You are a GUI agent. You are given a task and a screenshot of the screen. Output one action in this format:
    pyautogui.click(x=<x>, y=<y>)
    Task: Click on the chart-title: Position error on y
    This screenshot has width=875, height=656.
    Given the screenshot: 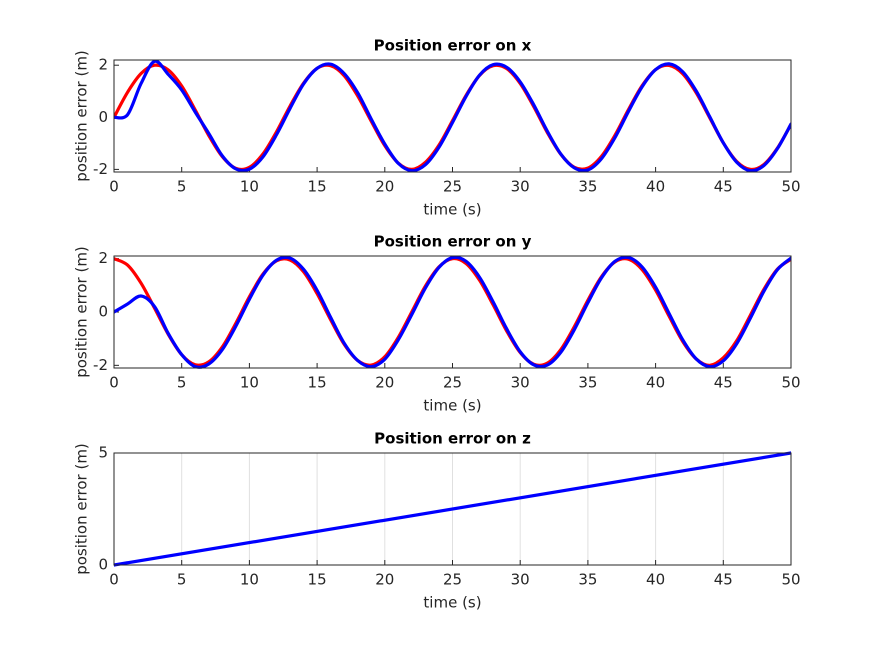 What is the action you would take?
    pyautogui.click(x=453, y=242)
    